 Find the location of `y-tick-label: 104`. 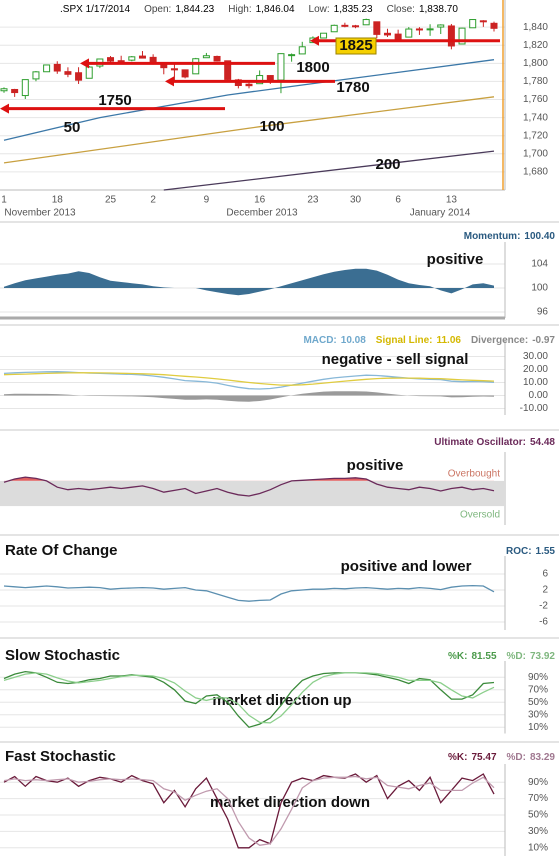

y-tick-label: 104 is located at coordinates (539, 264).